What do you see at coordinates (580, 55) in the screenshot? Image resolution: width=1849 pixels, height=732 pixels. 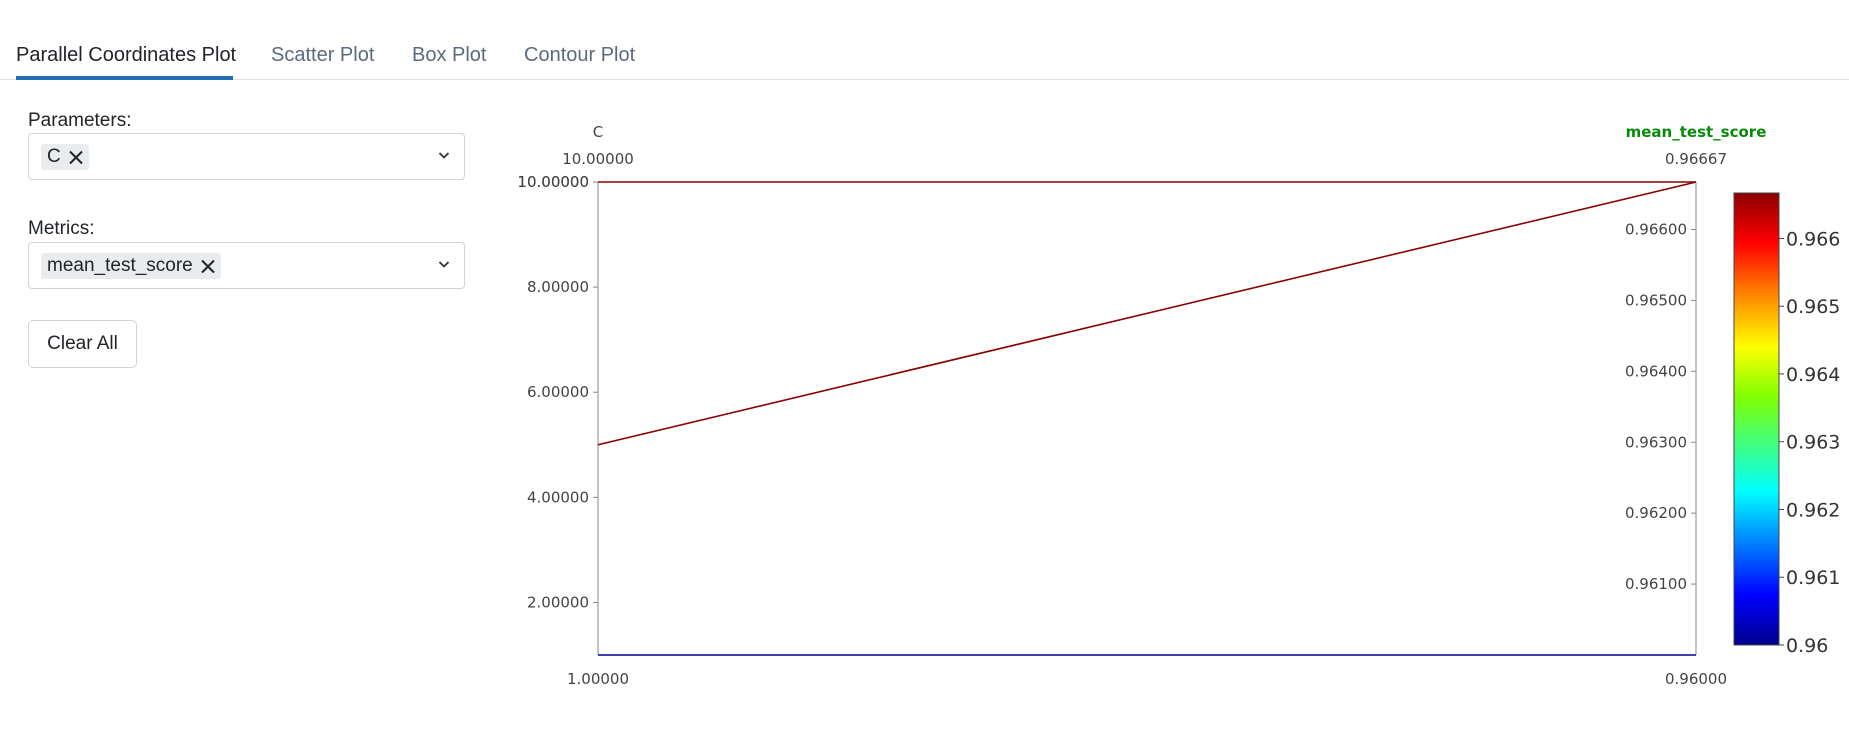 I see `tab-contour-plot: Contour Plot` at bounding box center [580, 55].